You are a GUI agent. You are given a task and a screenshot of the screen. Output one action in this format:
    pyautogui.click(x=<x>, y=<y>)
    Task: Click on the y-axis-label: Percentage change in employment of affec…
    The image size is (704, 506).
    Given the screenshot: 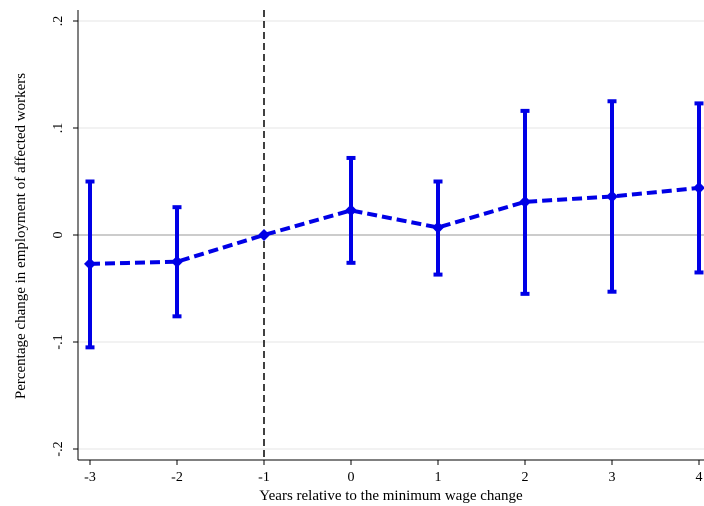 What is the action you would take?
    pyautogui.click(x=21, y=236)
    